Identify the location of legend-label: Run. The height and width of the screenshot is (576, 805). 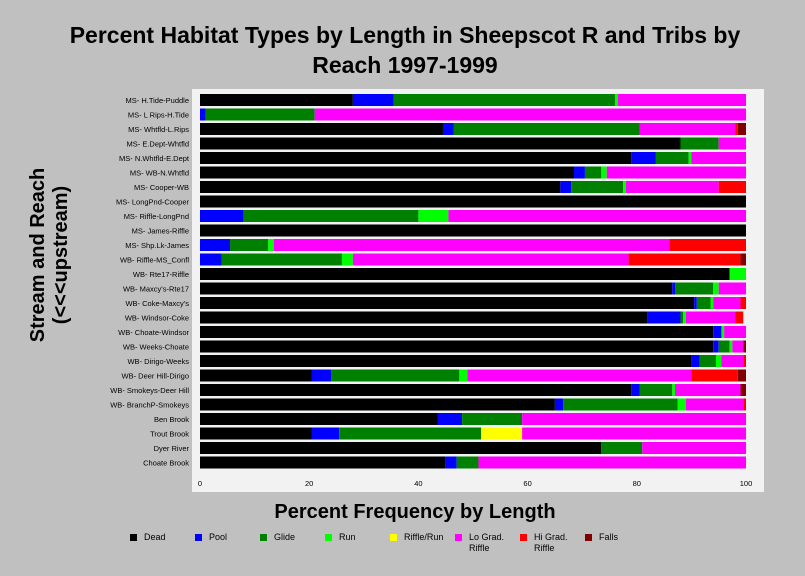
(347, 537).